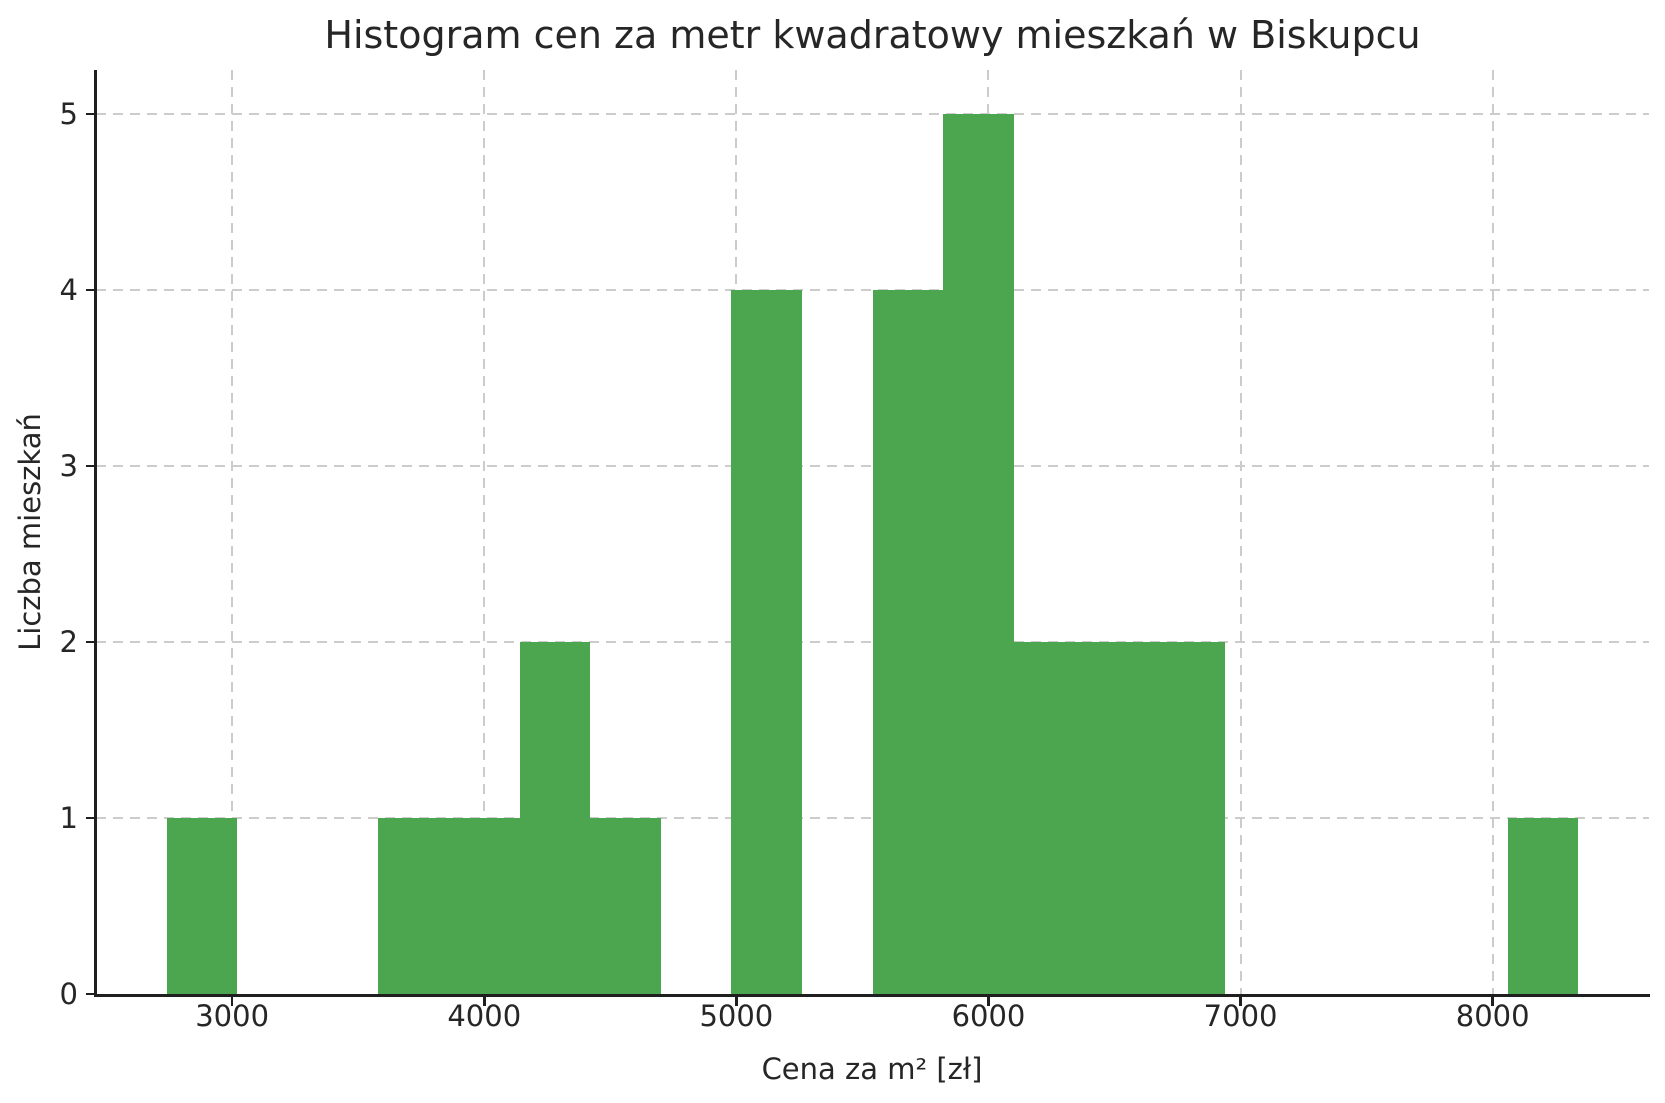 This screenshot has width=1665, height=1103. Describe the element at coordinates (68, 466) in the screenshot. I see `y-tick-label: 3` at that location.